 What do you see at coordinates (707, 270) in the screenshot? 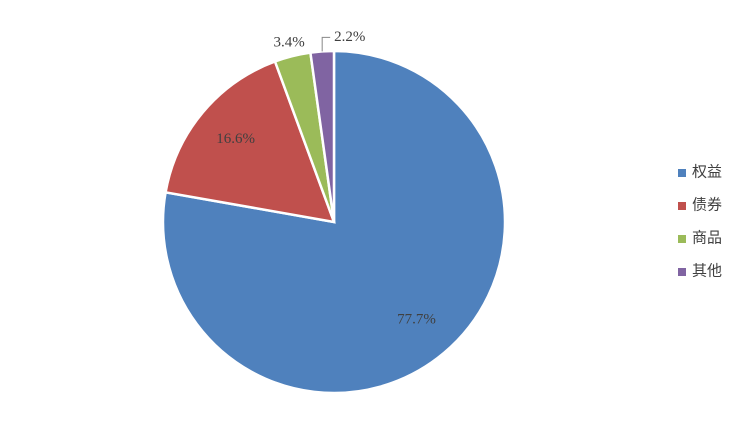
I see `legend-label: 其他` at bounding box center [707, 270].